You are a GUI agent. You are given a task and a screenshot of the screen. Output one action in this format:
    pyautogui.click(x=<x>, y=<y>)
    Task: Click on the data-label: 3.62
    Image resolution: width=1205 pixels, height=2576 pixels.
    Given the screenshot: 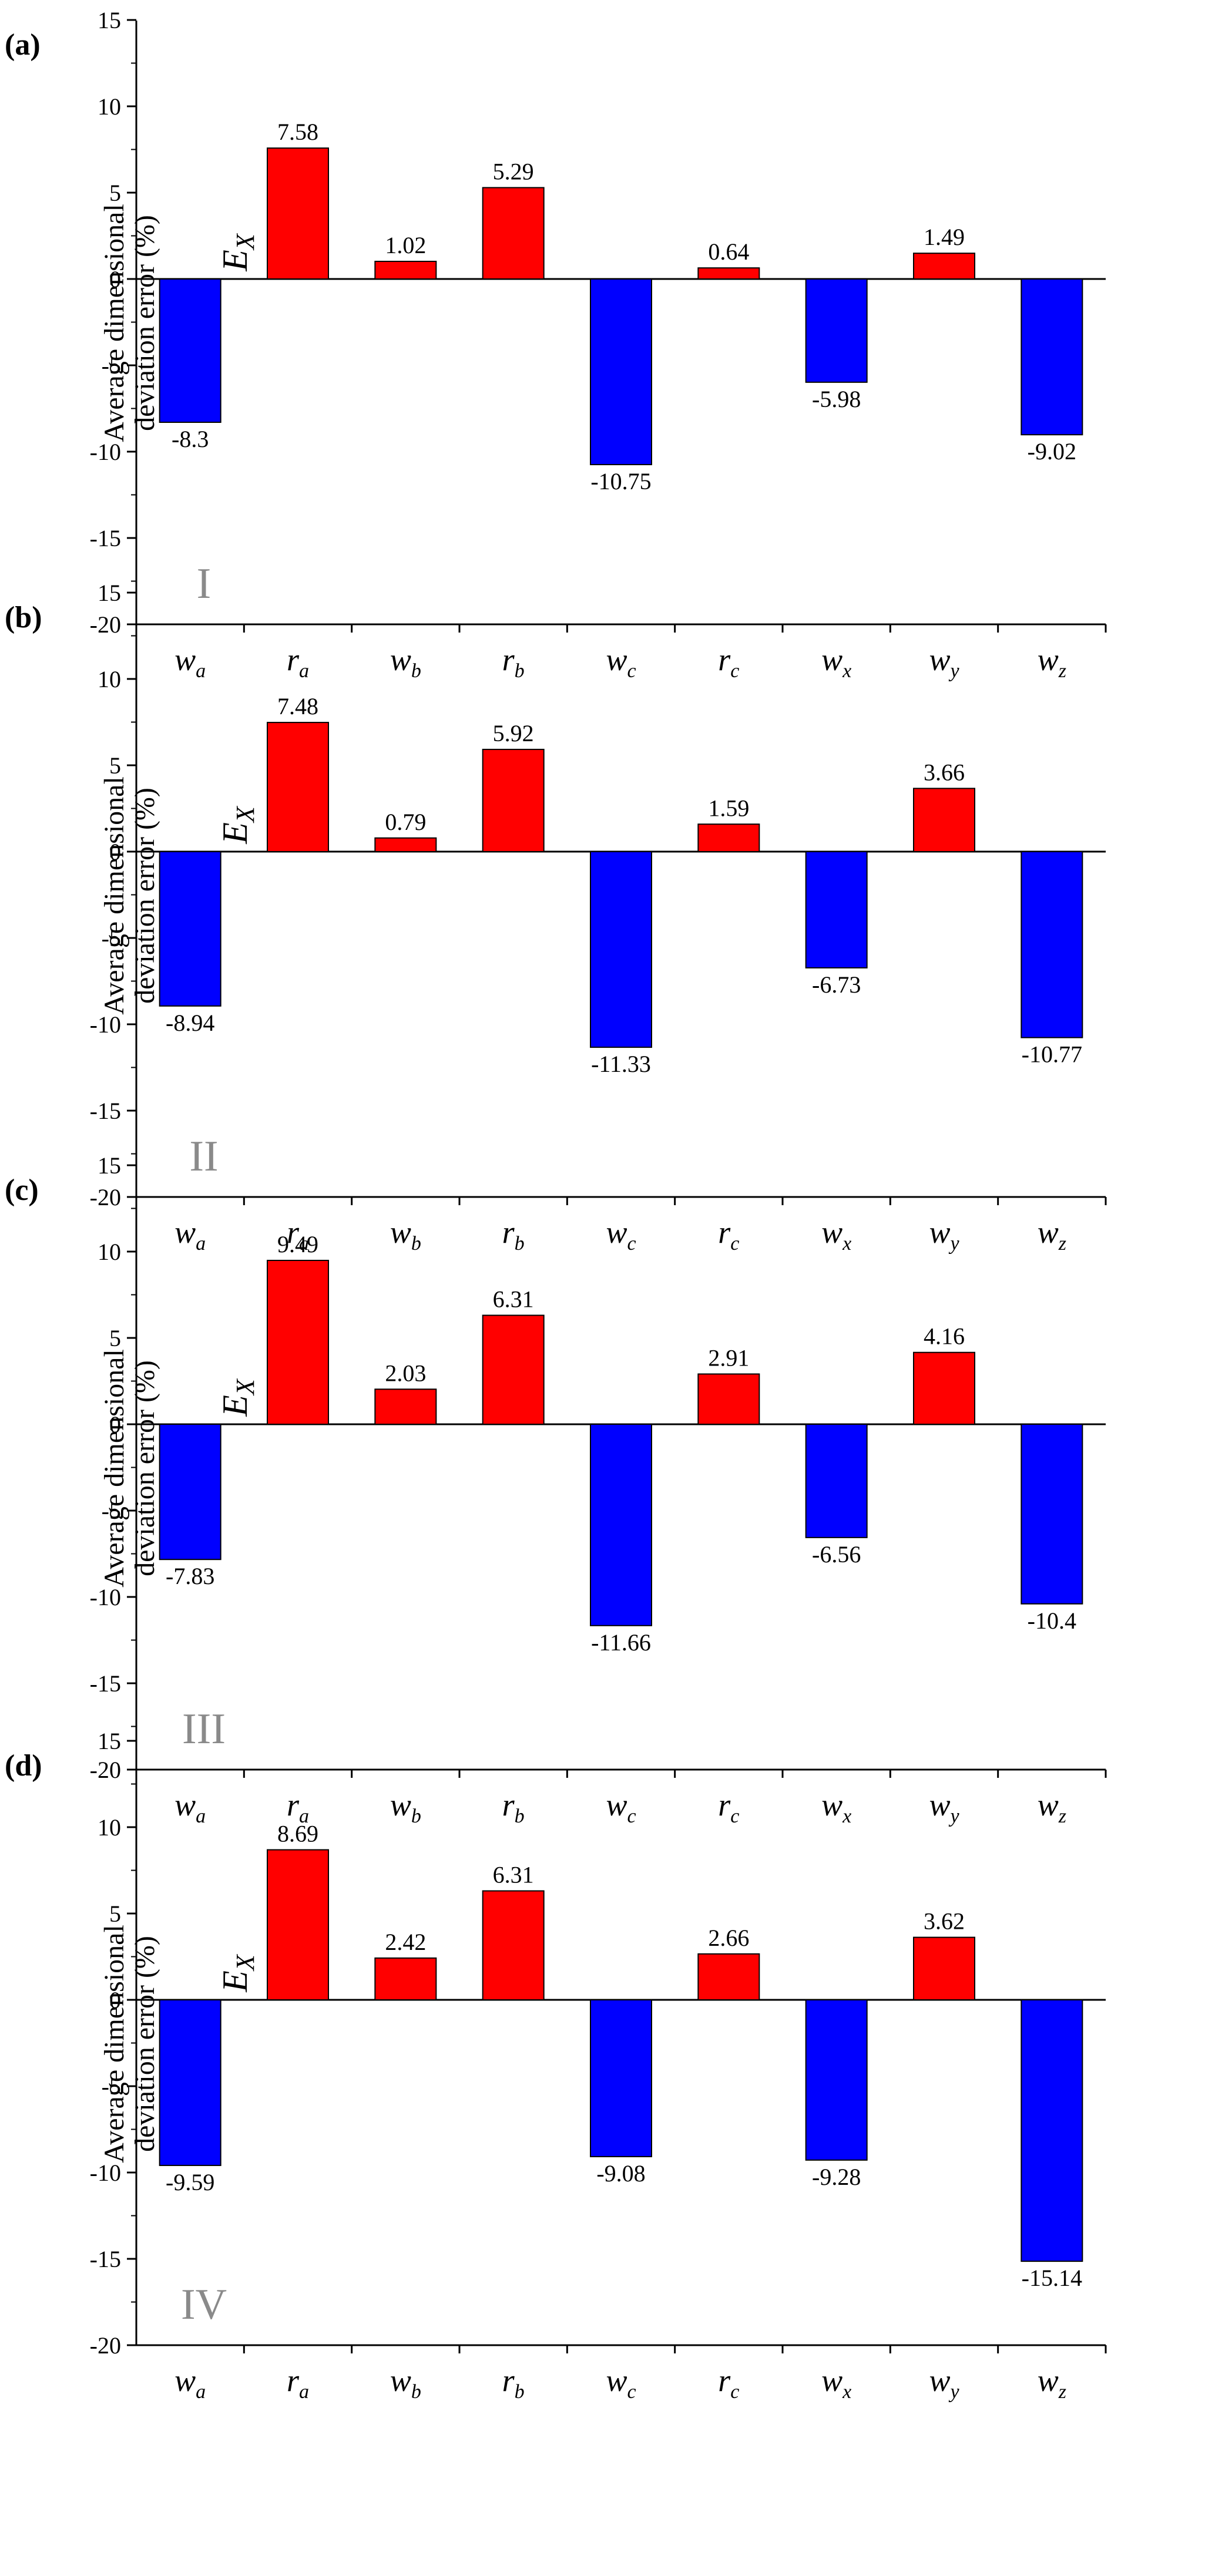 What is the action you would take?
    pyautogui.click(x=944, y=1922)
    